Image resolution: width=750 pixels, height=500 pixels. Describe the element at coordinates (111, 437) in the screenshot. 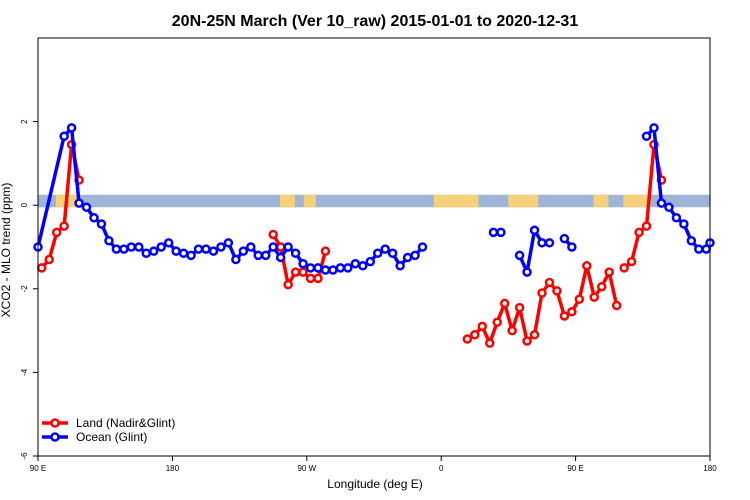

I see `legend-label: Ocean (Glint)` at that location.